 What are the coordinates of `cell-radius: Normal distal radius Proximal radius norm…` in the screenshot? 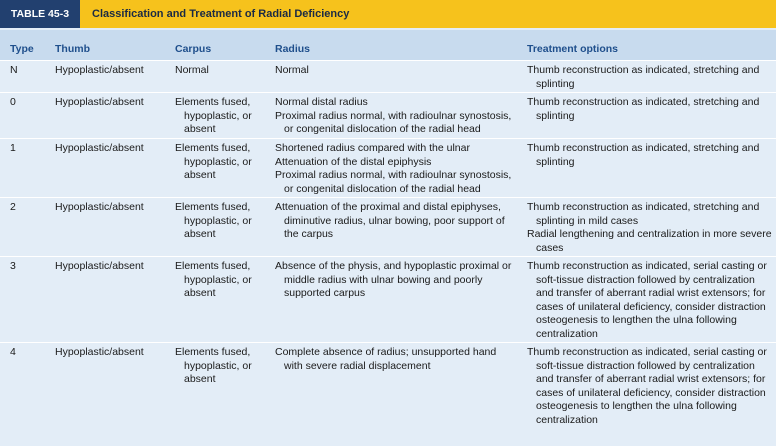 It's located at (395, 116).